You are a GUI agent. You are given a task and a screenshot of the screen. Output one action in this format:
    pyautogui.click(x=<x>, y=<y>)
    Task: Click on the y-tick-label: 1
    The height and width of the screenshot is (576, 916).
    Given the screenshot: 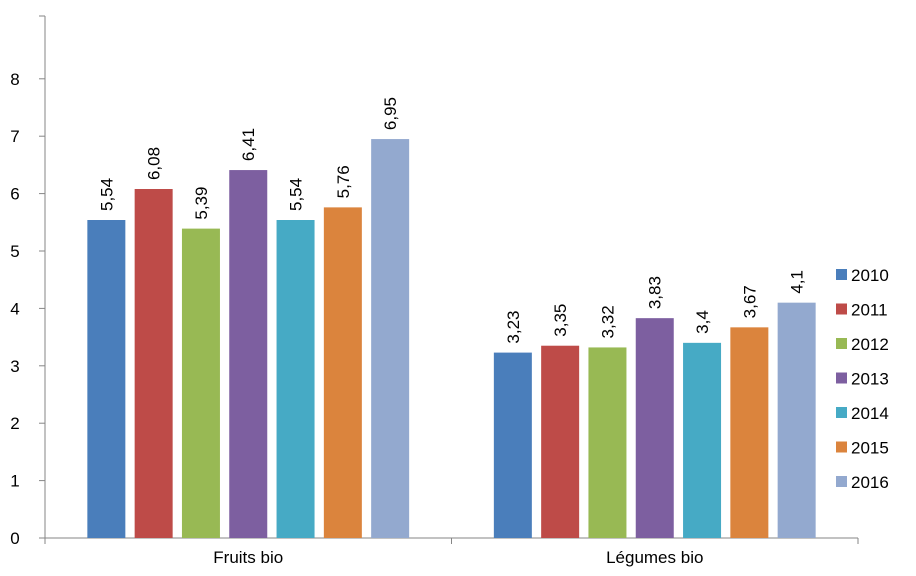 What is the action you would take?
    pyautogui.click(x=14, y=481)
    